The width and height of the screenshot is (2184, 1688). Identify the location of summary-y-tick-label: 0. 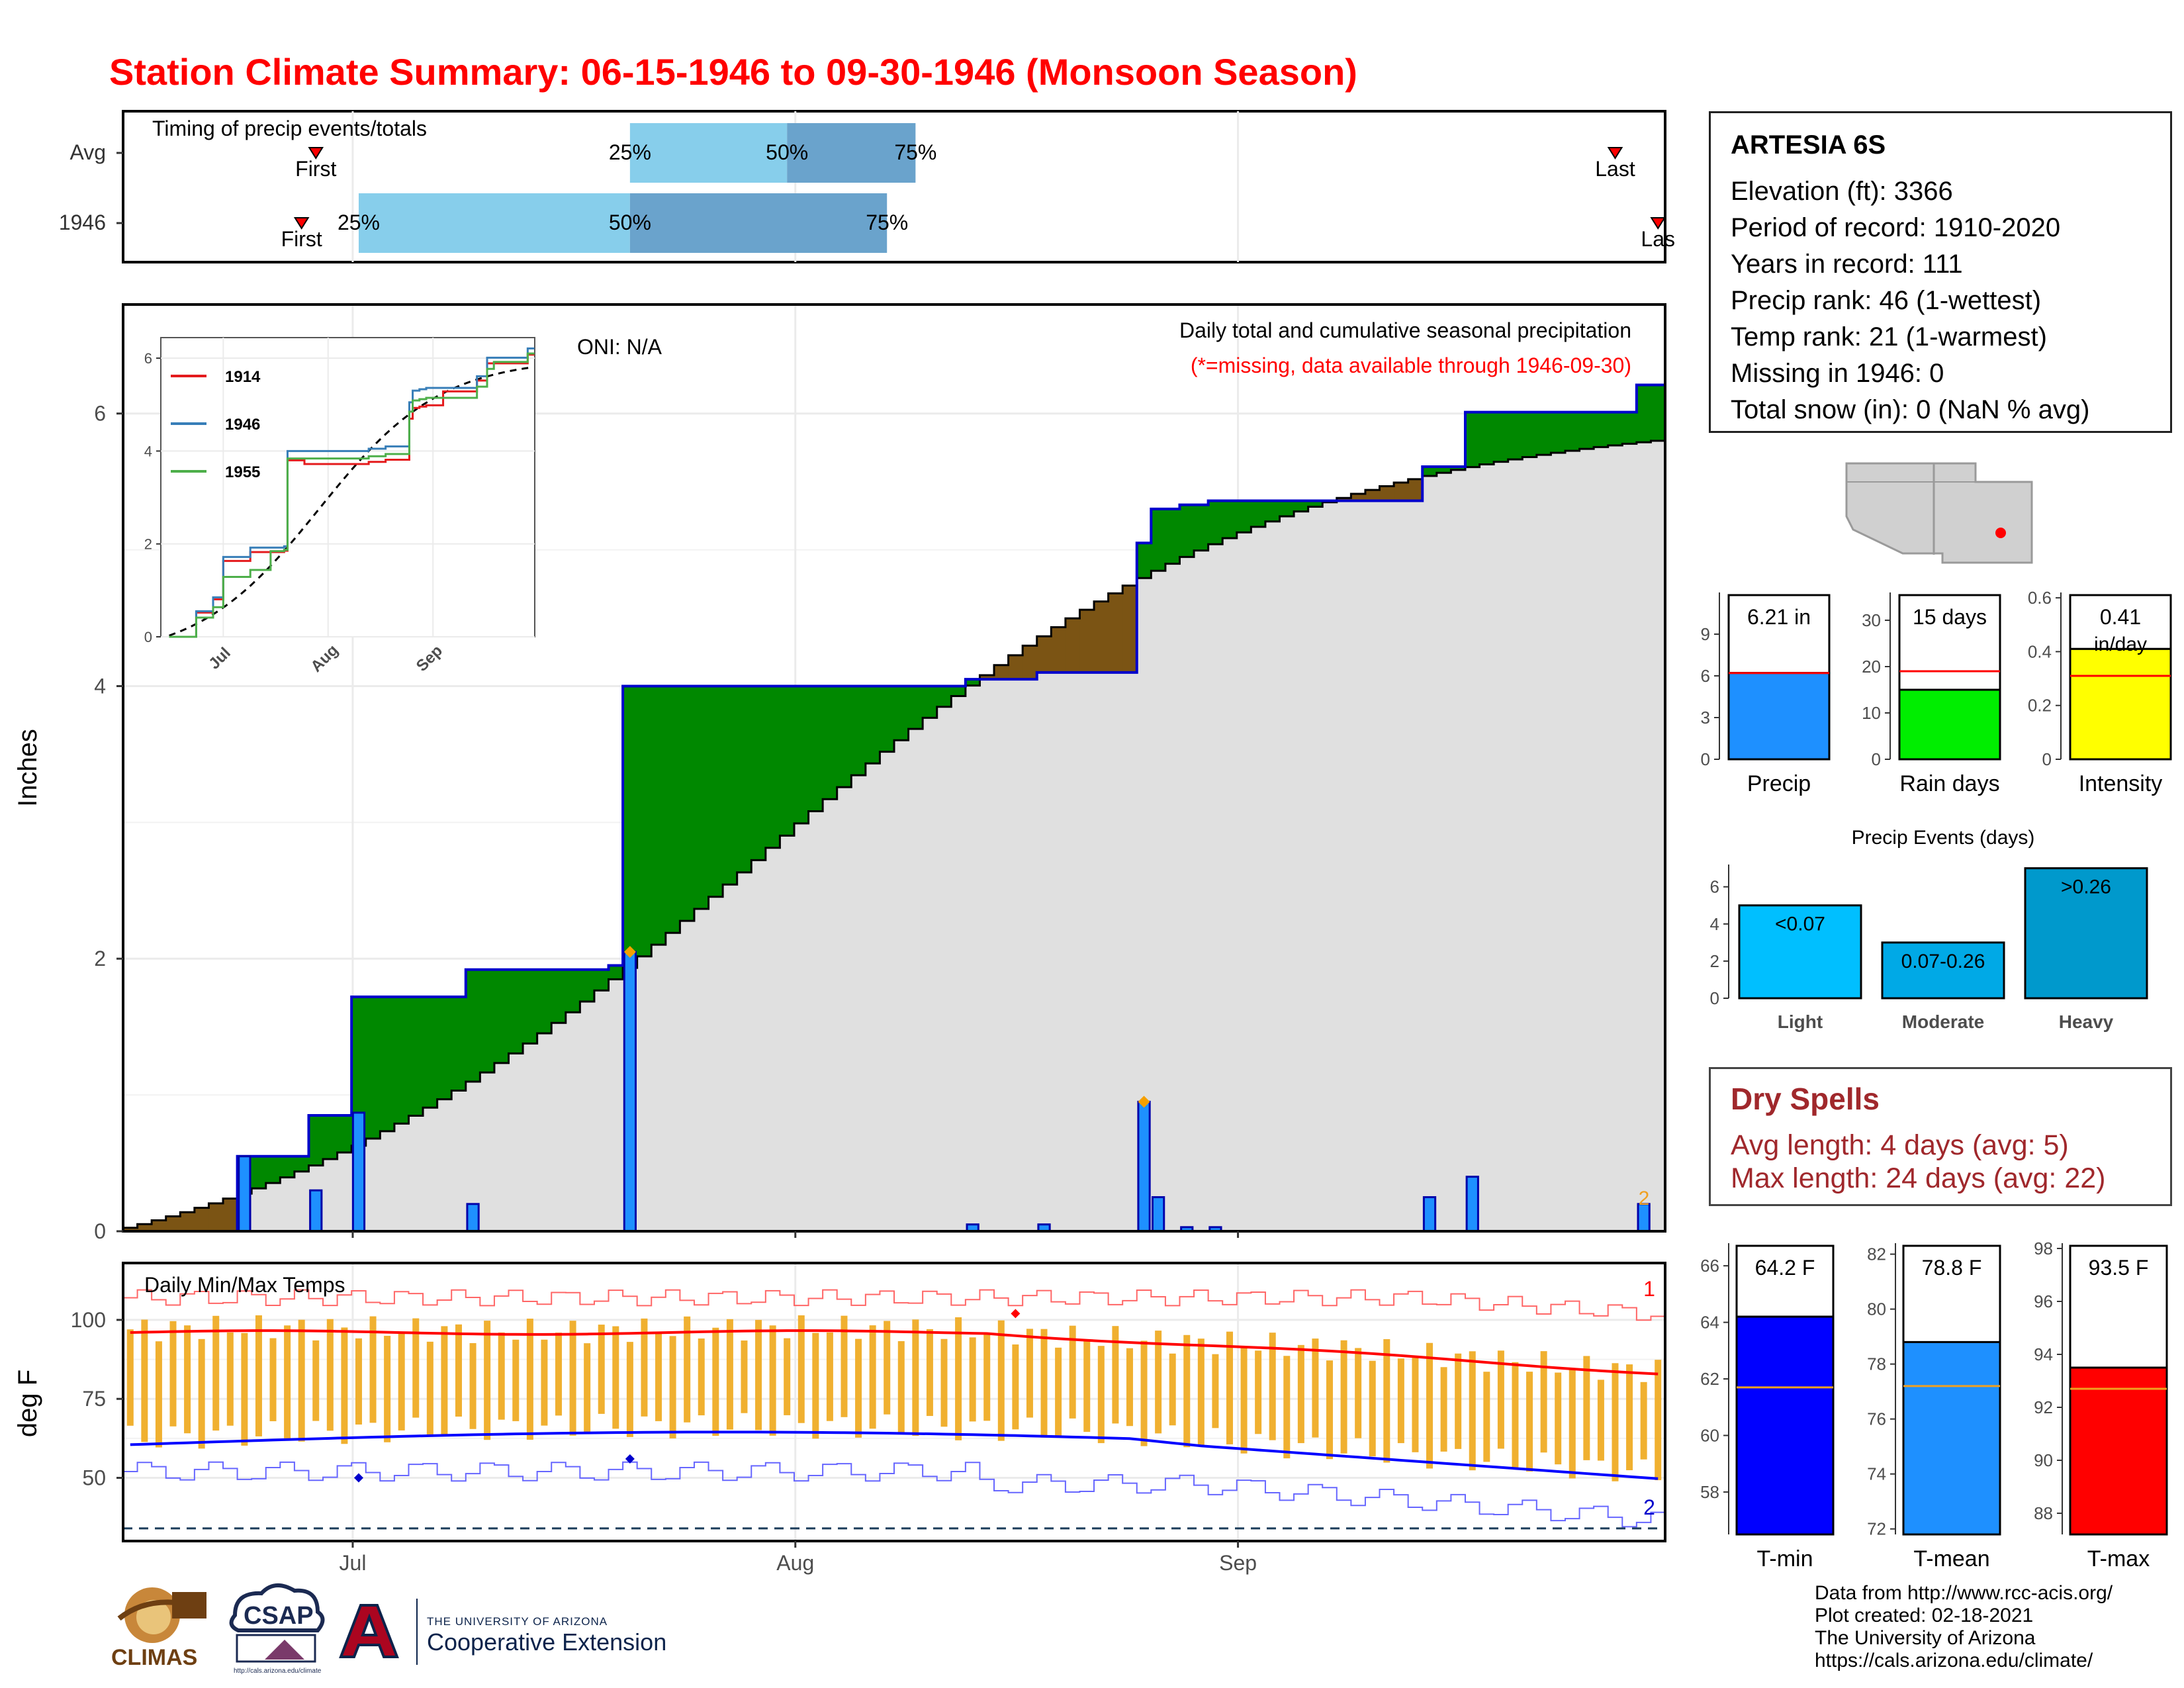
(1877, 759).